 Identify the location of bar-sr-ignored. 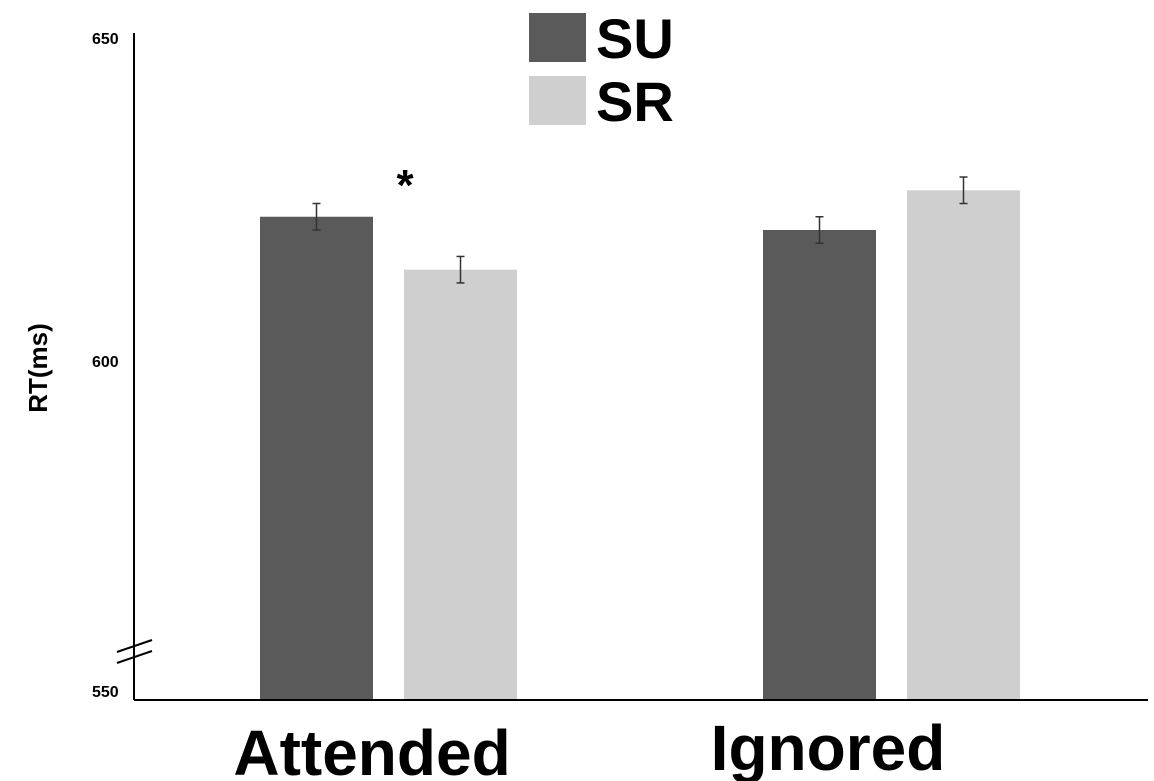
(963, 445).